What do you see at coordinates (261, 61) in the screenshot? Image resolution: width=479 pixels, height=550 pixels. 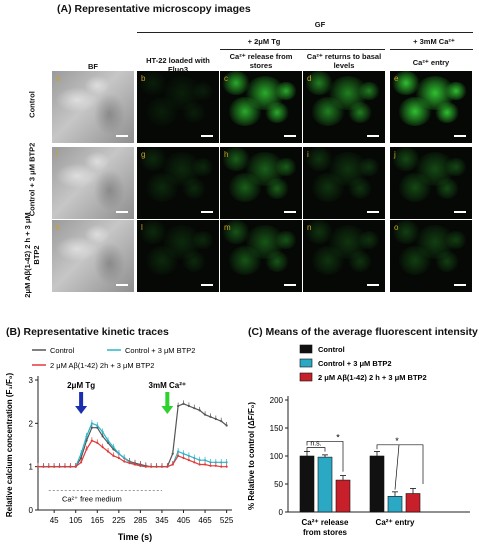 I see `col-header-release: Ca²⁺ release from stores` at bounding box center [261, 61].